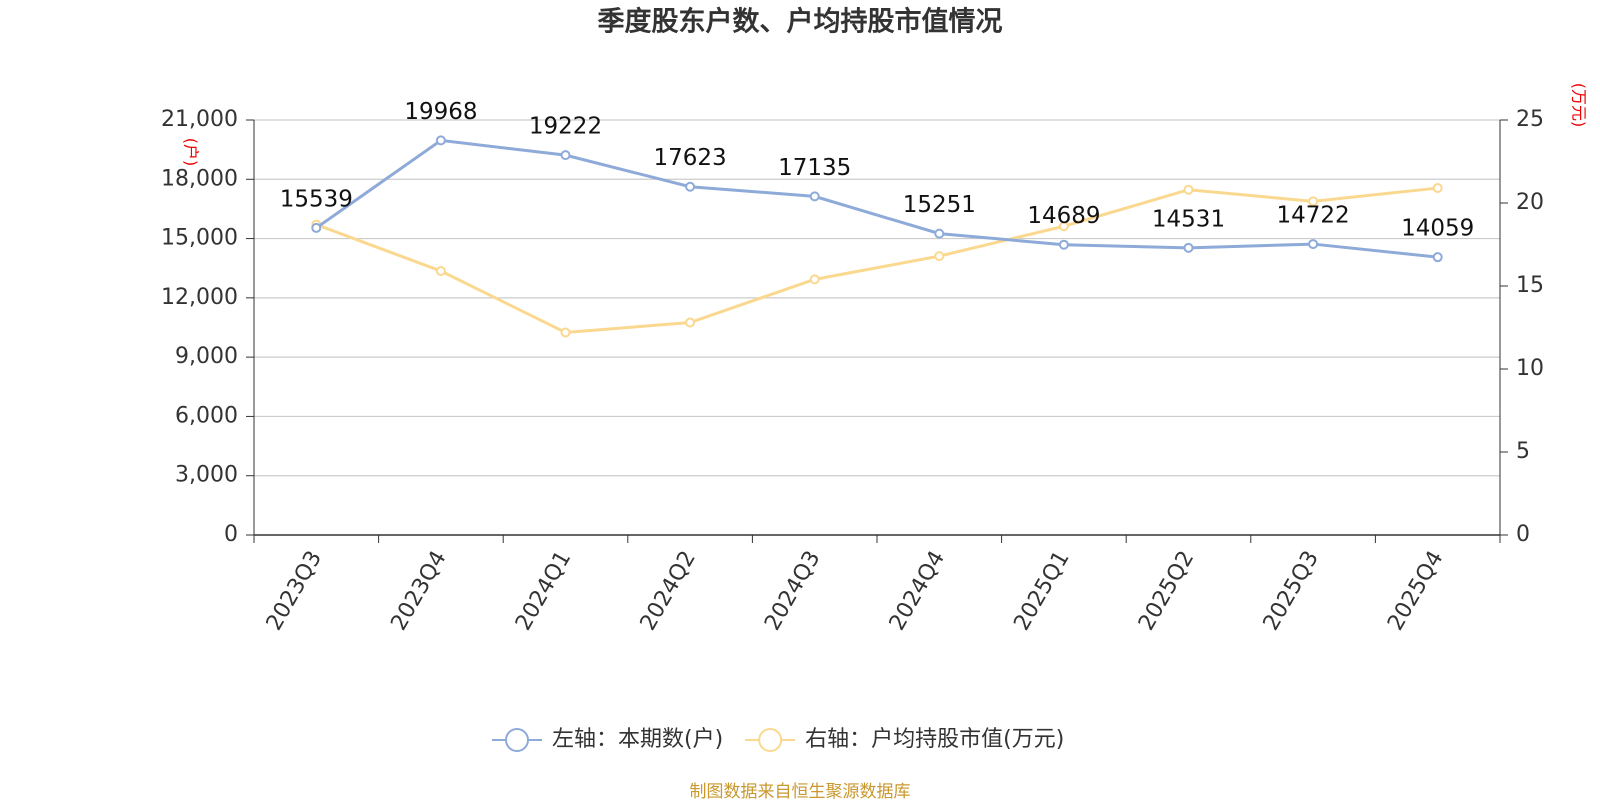  I want to click on chart-title: 季度股东户数、户均持股市值情况, so click(800, 22).